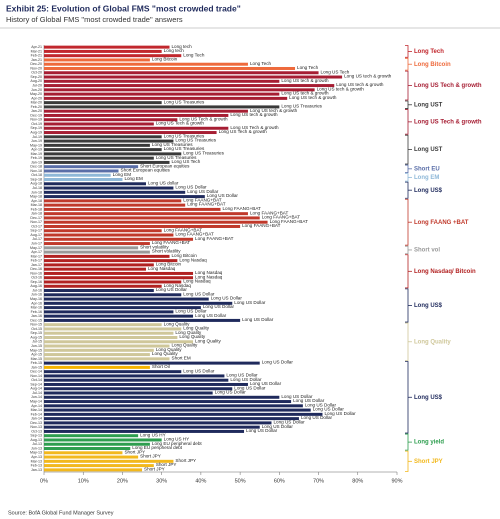  What do you see at coordinates (36, 466) in the screenshot?
I see `date-label: Feb-13` at bounding box center [36, 466].